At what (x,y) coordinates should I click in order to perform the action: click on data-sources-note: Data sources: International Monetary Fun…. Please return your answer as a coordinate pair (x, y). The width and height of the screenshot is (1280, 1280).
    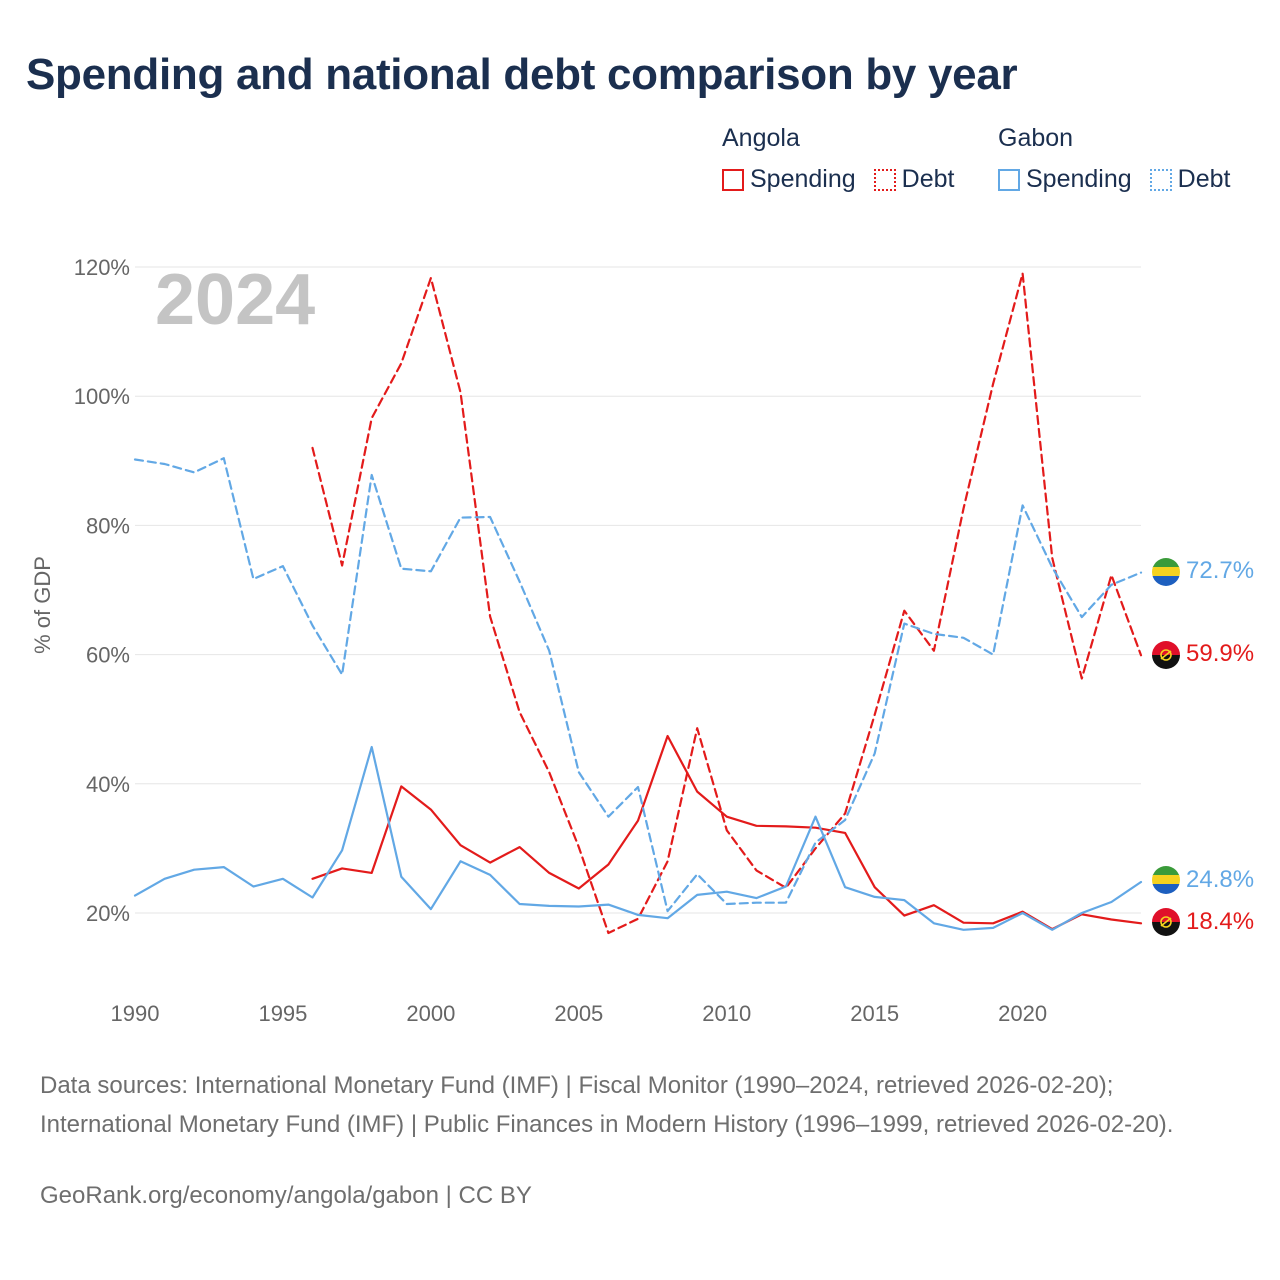
    Looking at the image, I should click on (607, 1105).